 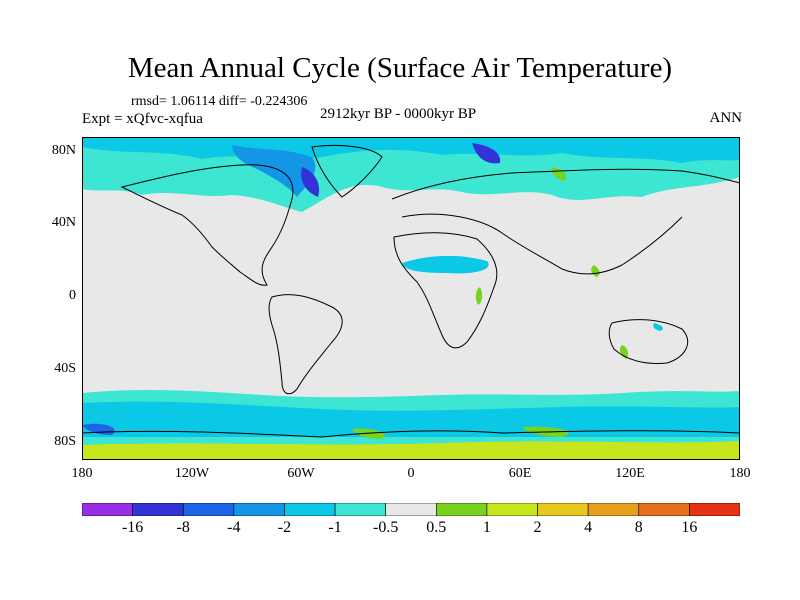 What do you see at coordinates (207, 225) in the screenshot?
I see `north-america-coast` at bounding box center [207, 225].